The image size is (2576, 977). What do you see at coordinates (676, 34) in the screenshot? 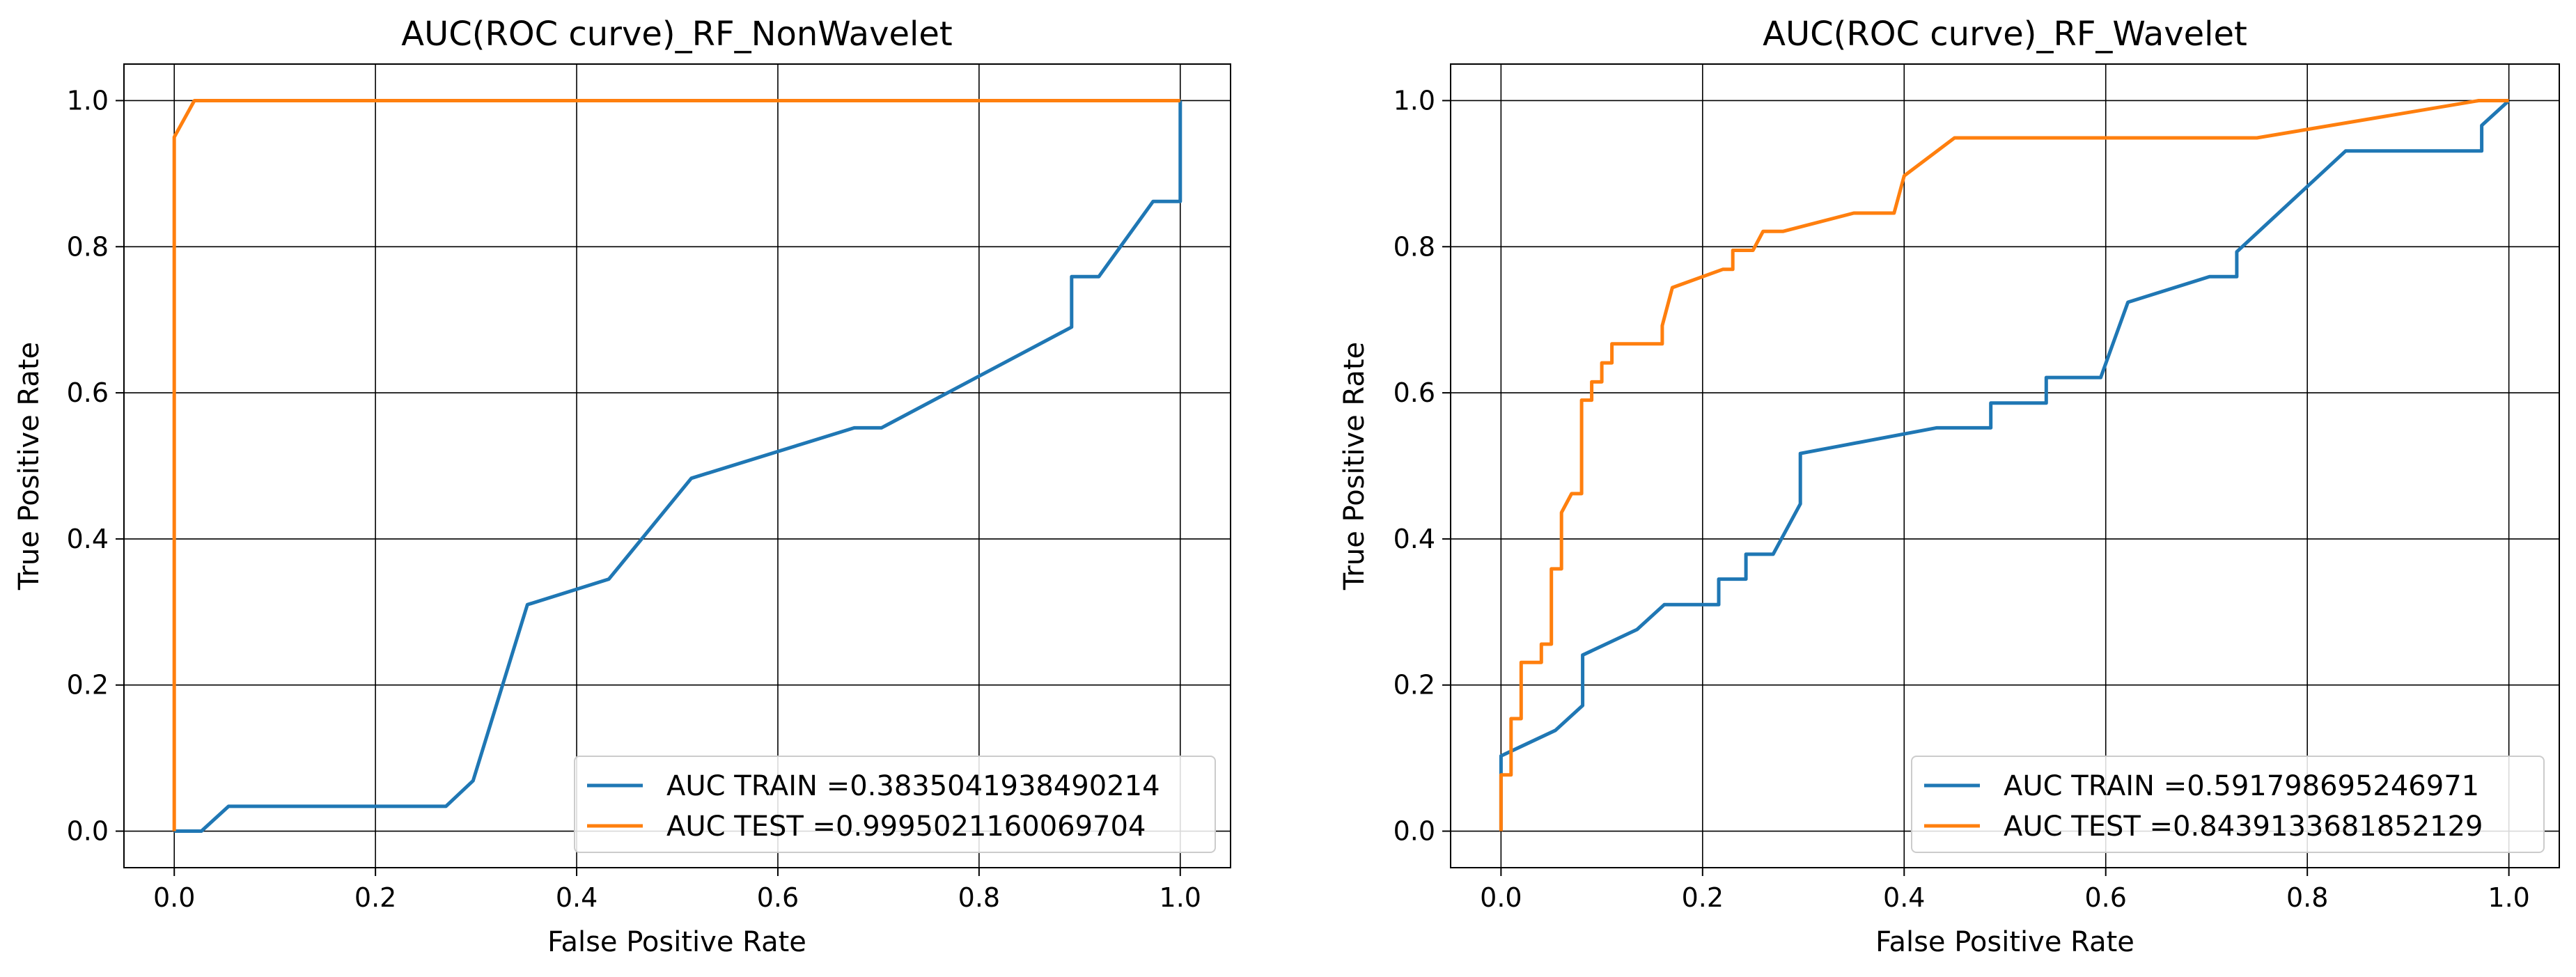
I see `chart-title: AUC(ROC curve)_RF_NonWavelet` at bounding box center [676, 34].